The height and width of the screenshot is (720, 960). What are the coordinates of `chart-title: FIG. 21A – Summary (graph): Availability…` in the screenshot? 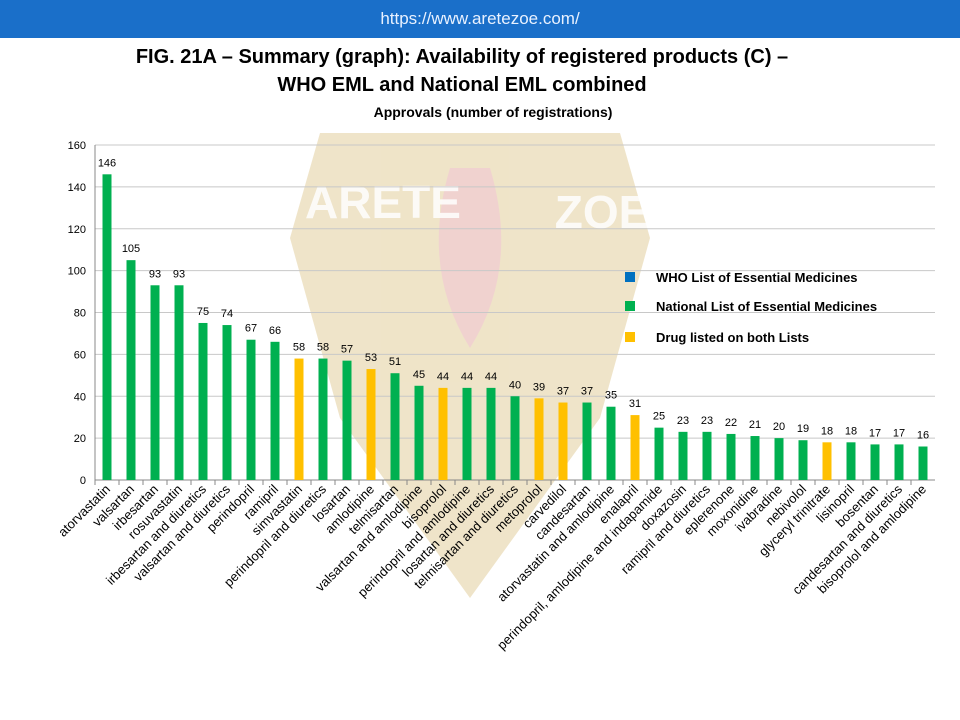 It's located at (462, 57).